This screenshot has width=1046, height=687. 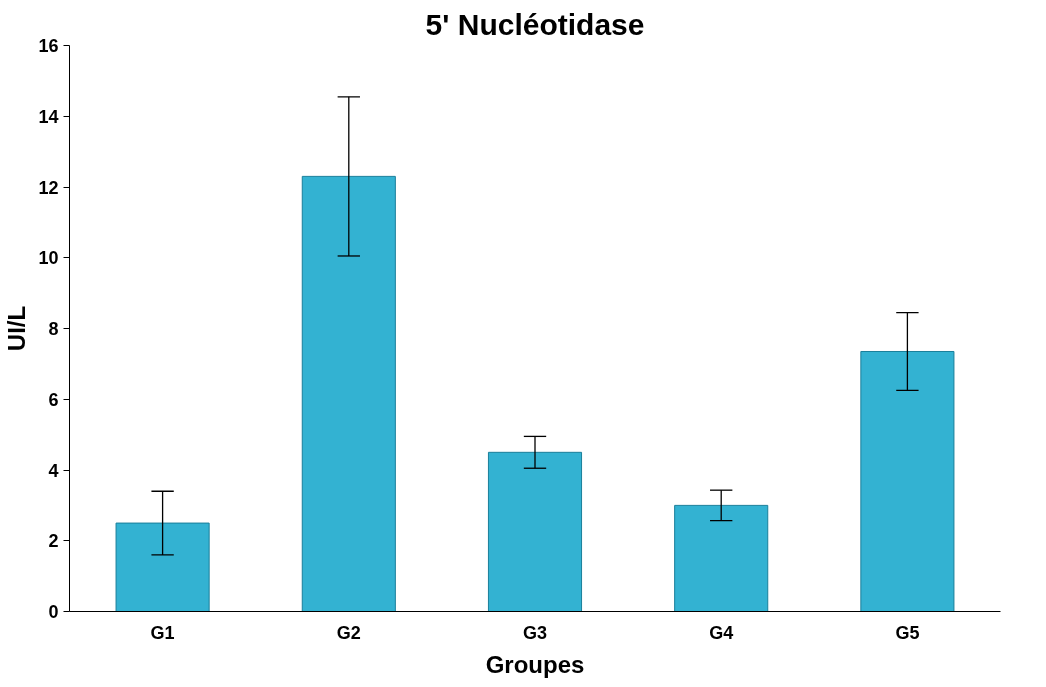 What do you see at coordinates (535, 664) in the screenshot?
I see `x-axis-title: Groupes` at bounding box center [535, 664].